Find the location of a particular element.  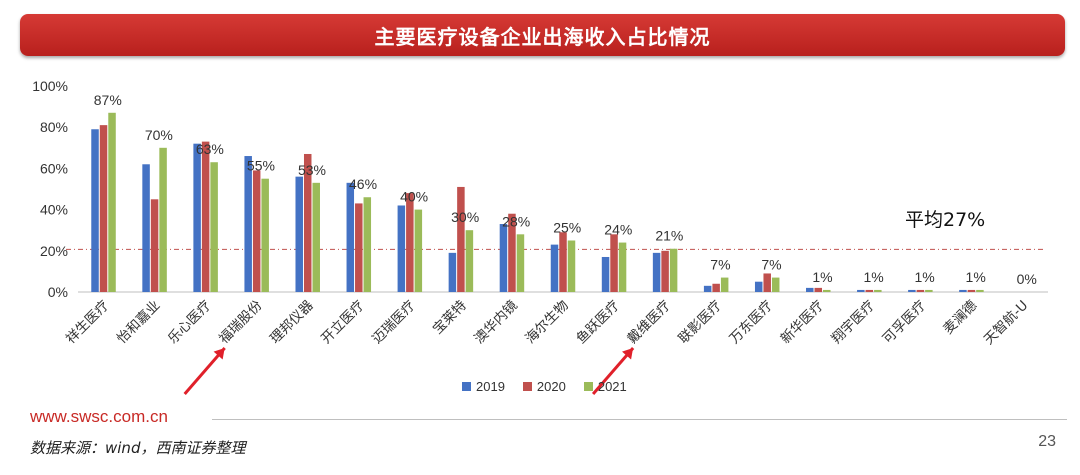

legend-swatch-2021 is located at coordinates (588, 386).